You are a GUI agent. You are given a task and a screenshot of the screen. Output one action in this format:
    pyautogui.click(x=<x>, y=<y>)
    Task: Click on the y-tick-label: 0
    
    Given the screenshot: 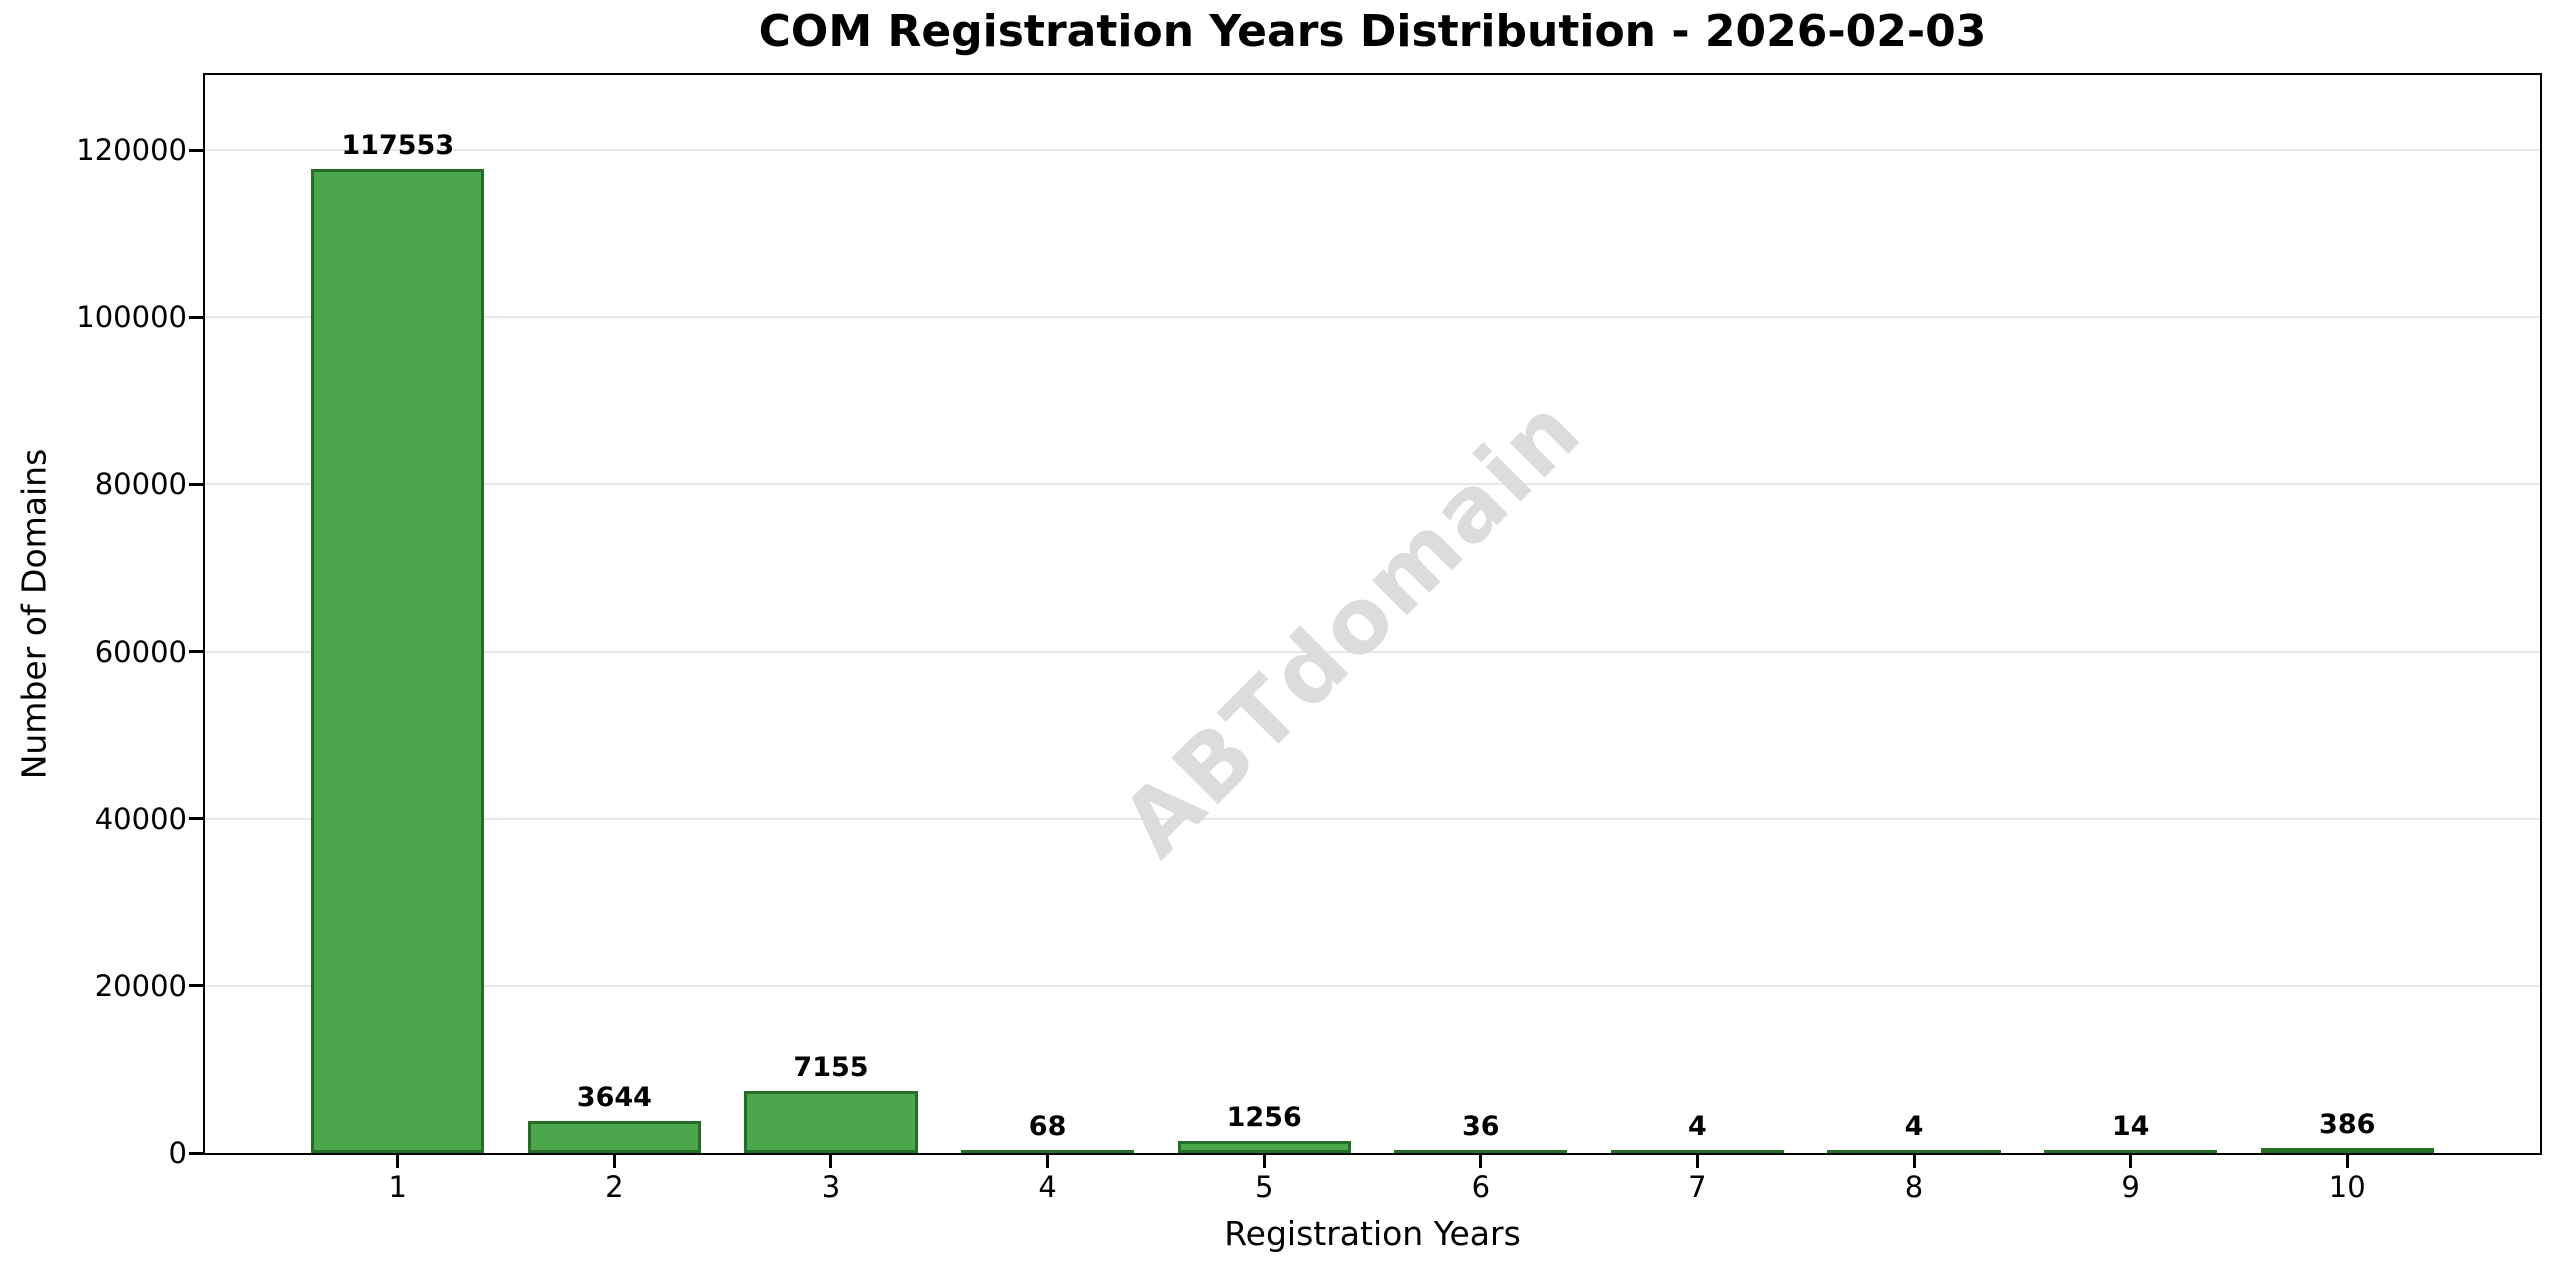 What is the action you would take?
    pyautogui.click(x=177, y=1153)
    